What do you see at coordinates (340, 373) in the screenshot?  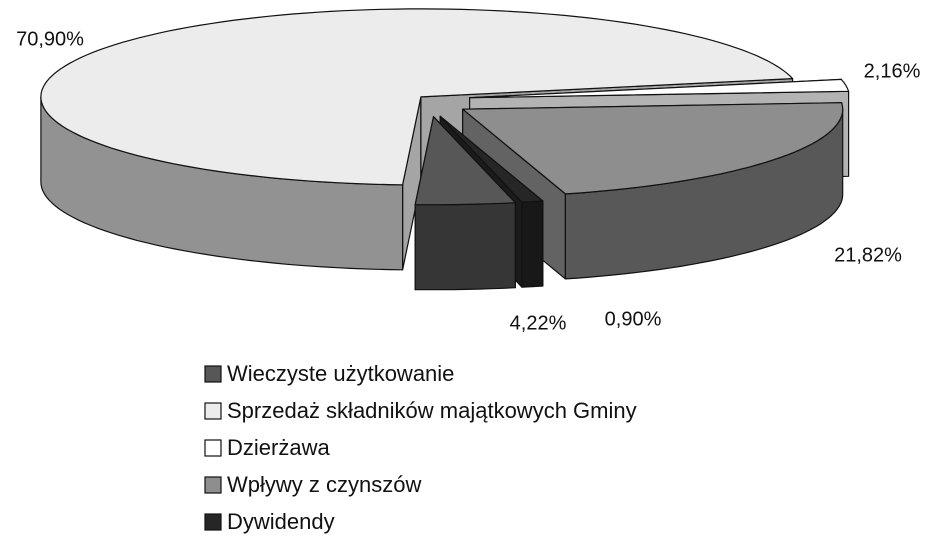 I see `legend-text: Wieczyste użytkowanie` at bounding box center [340, 373].